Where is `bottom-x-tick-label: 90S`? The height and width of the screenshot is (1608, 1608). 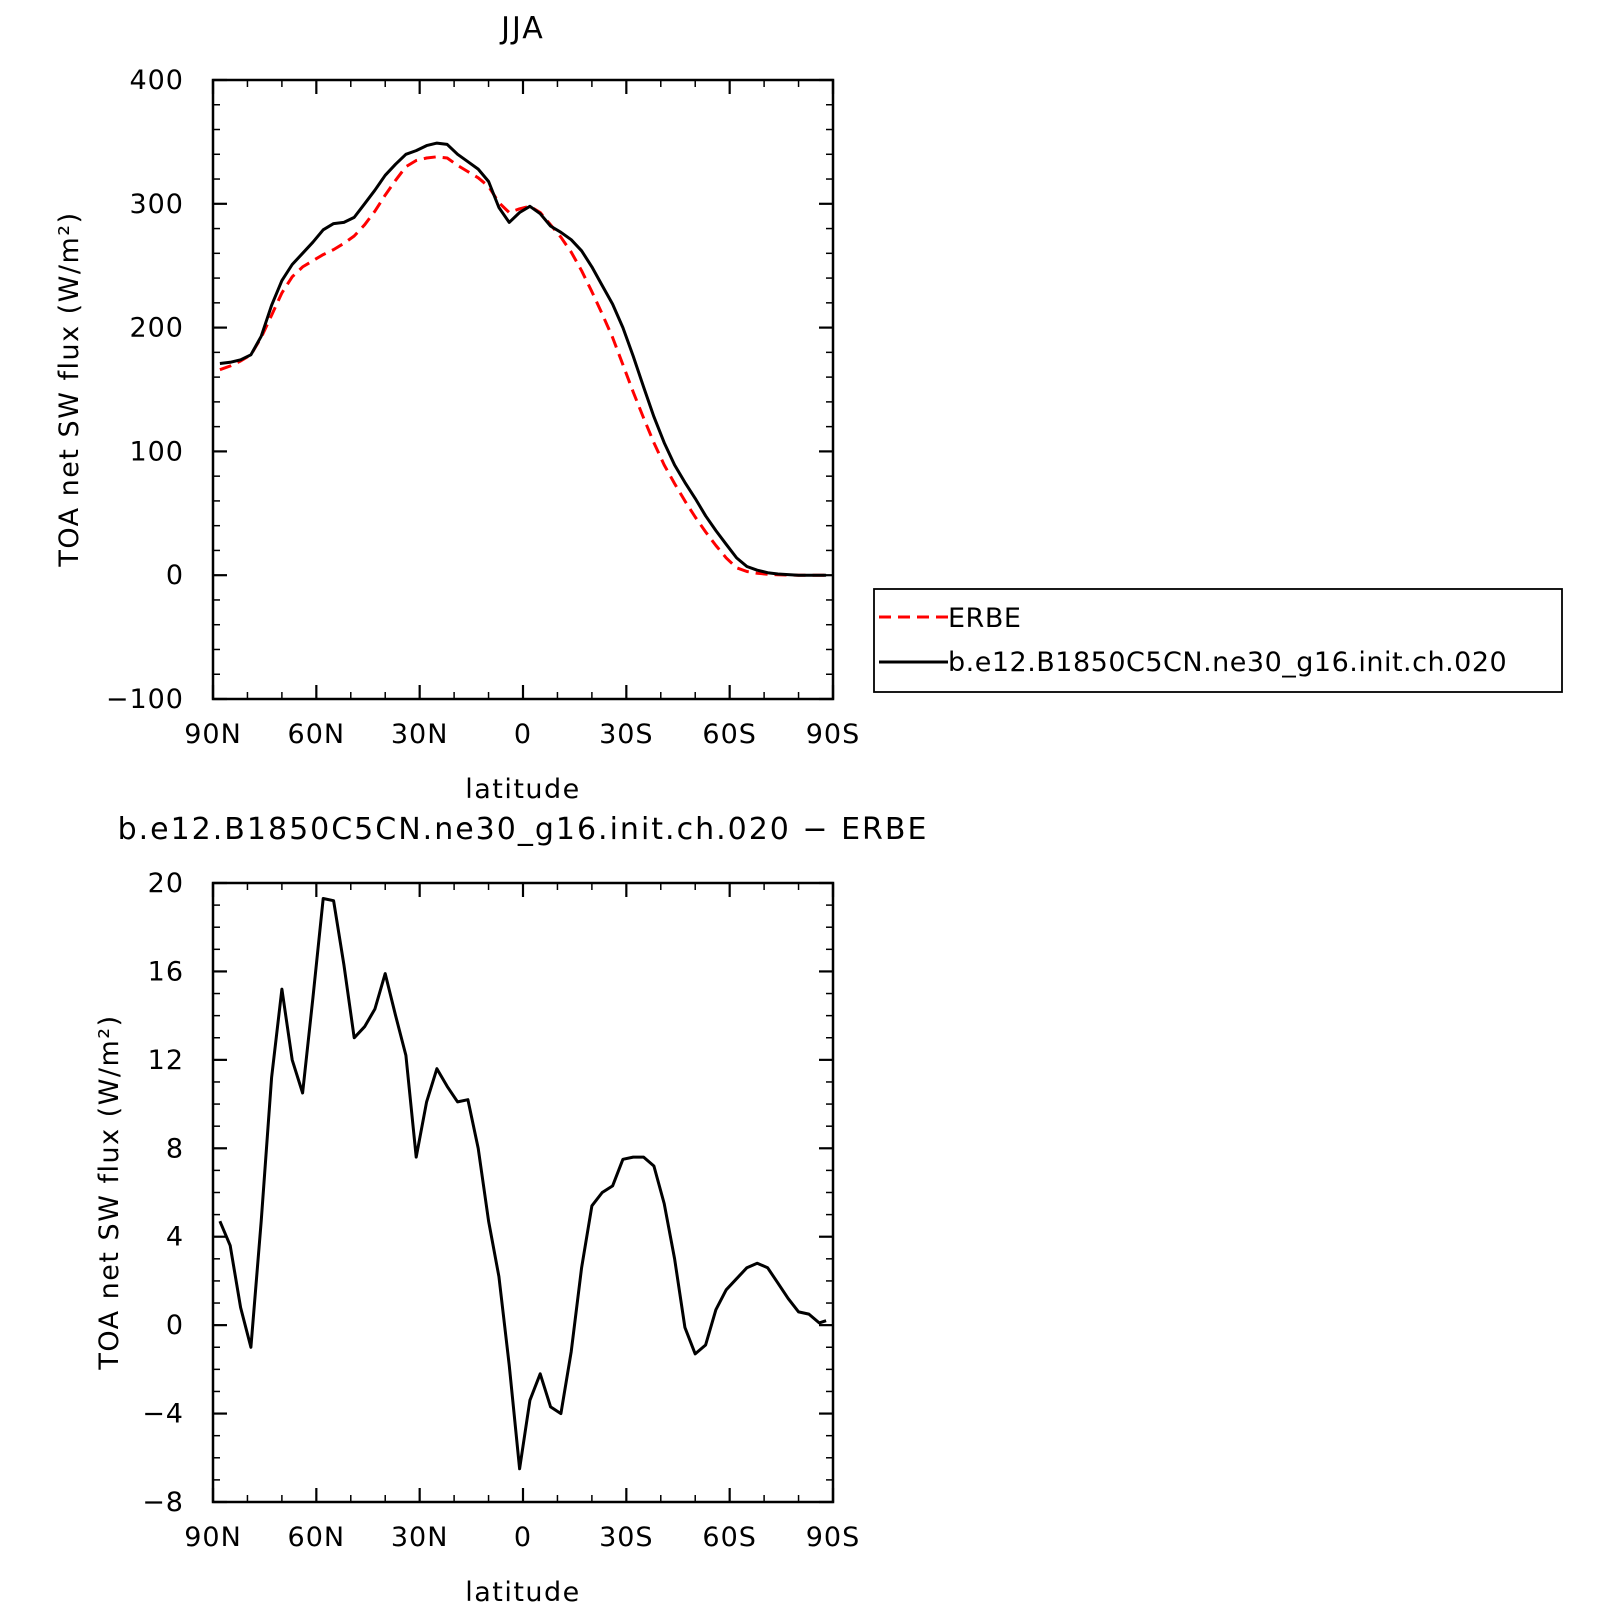 bottom-x-tick-label: 90S is located at coordinates (833, 1537).